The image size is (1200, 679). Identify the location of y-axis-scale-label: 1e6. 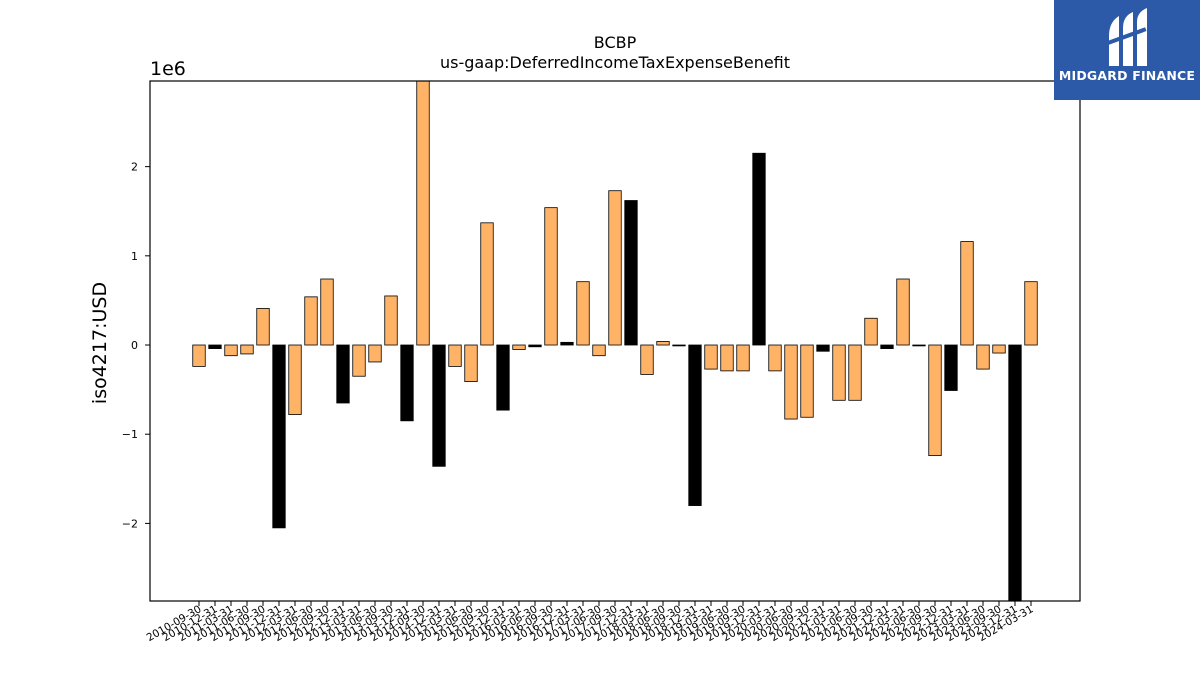
(168, 69).